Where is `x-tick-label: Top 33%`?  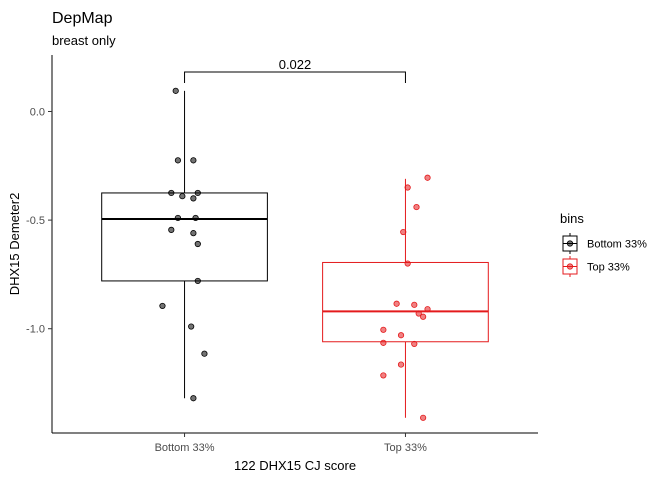
x-tick-label: Top 33% is located at coordinates (405, 448).